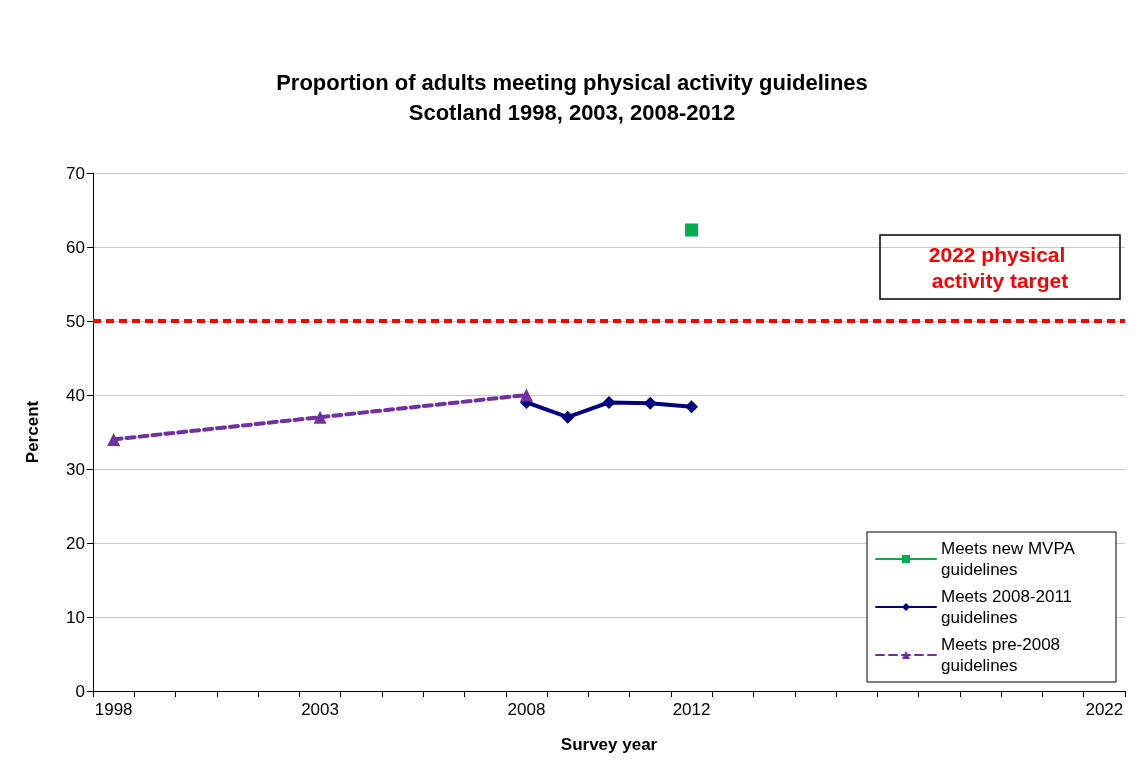 This screenshot has height=764, width=1144. I want to click on ref-line-label: 2022 physical activity target, so click(1000, 267).